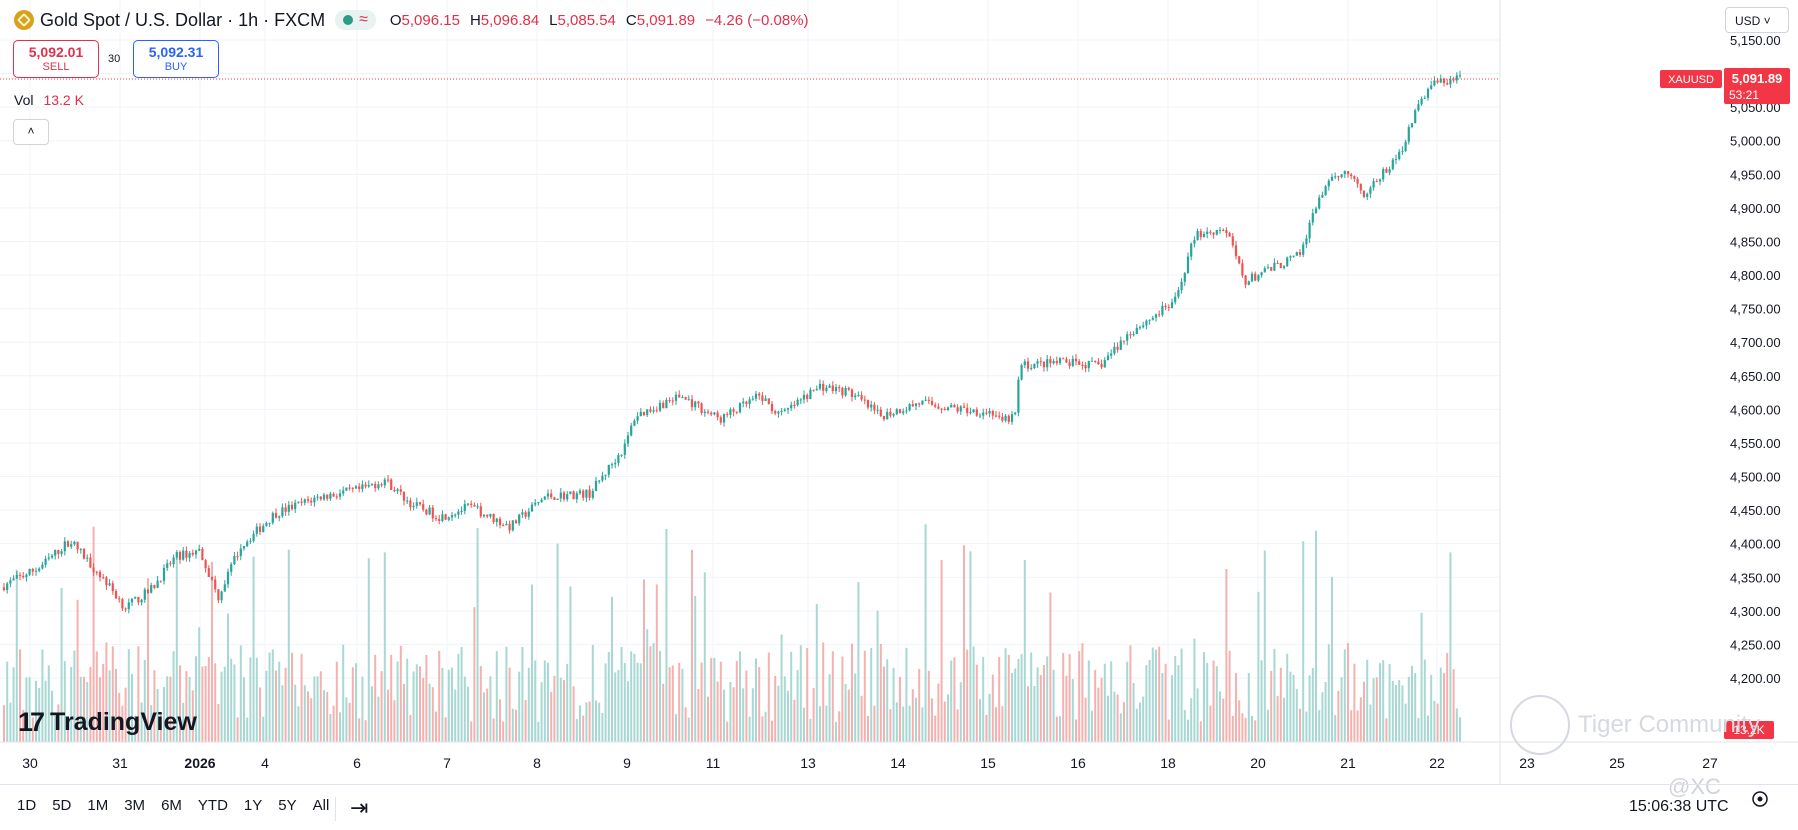 The image size is (1798, 830). What do you see at coordinates (359, 807) in the screenshot?
I see `go-to-date-icon: ⇥` at bounding box center [359, 807].